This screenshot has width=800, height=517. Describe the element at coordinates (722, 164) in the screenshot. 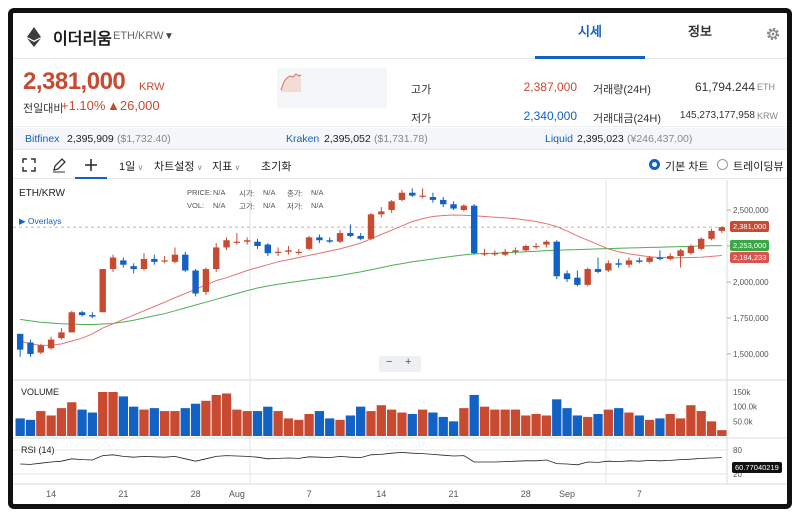

I see `tradingview-radio` at that location.